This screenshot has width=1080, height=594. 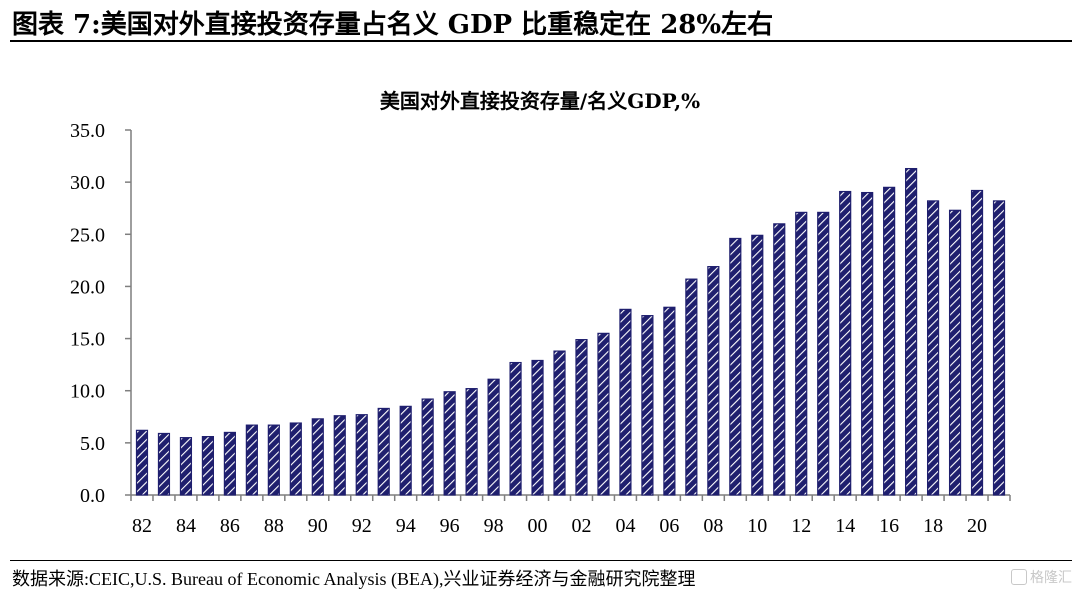 I want to click on y-tick-label: 15.0, so click(x=87, y=340).